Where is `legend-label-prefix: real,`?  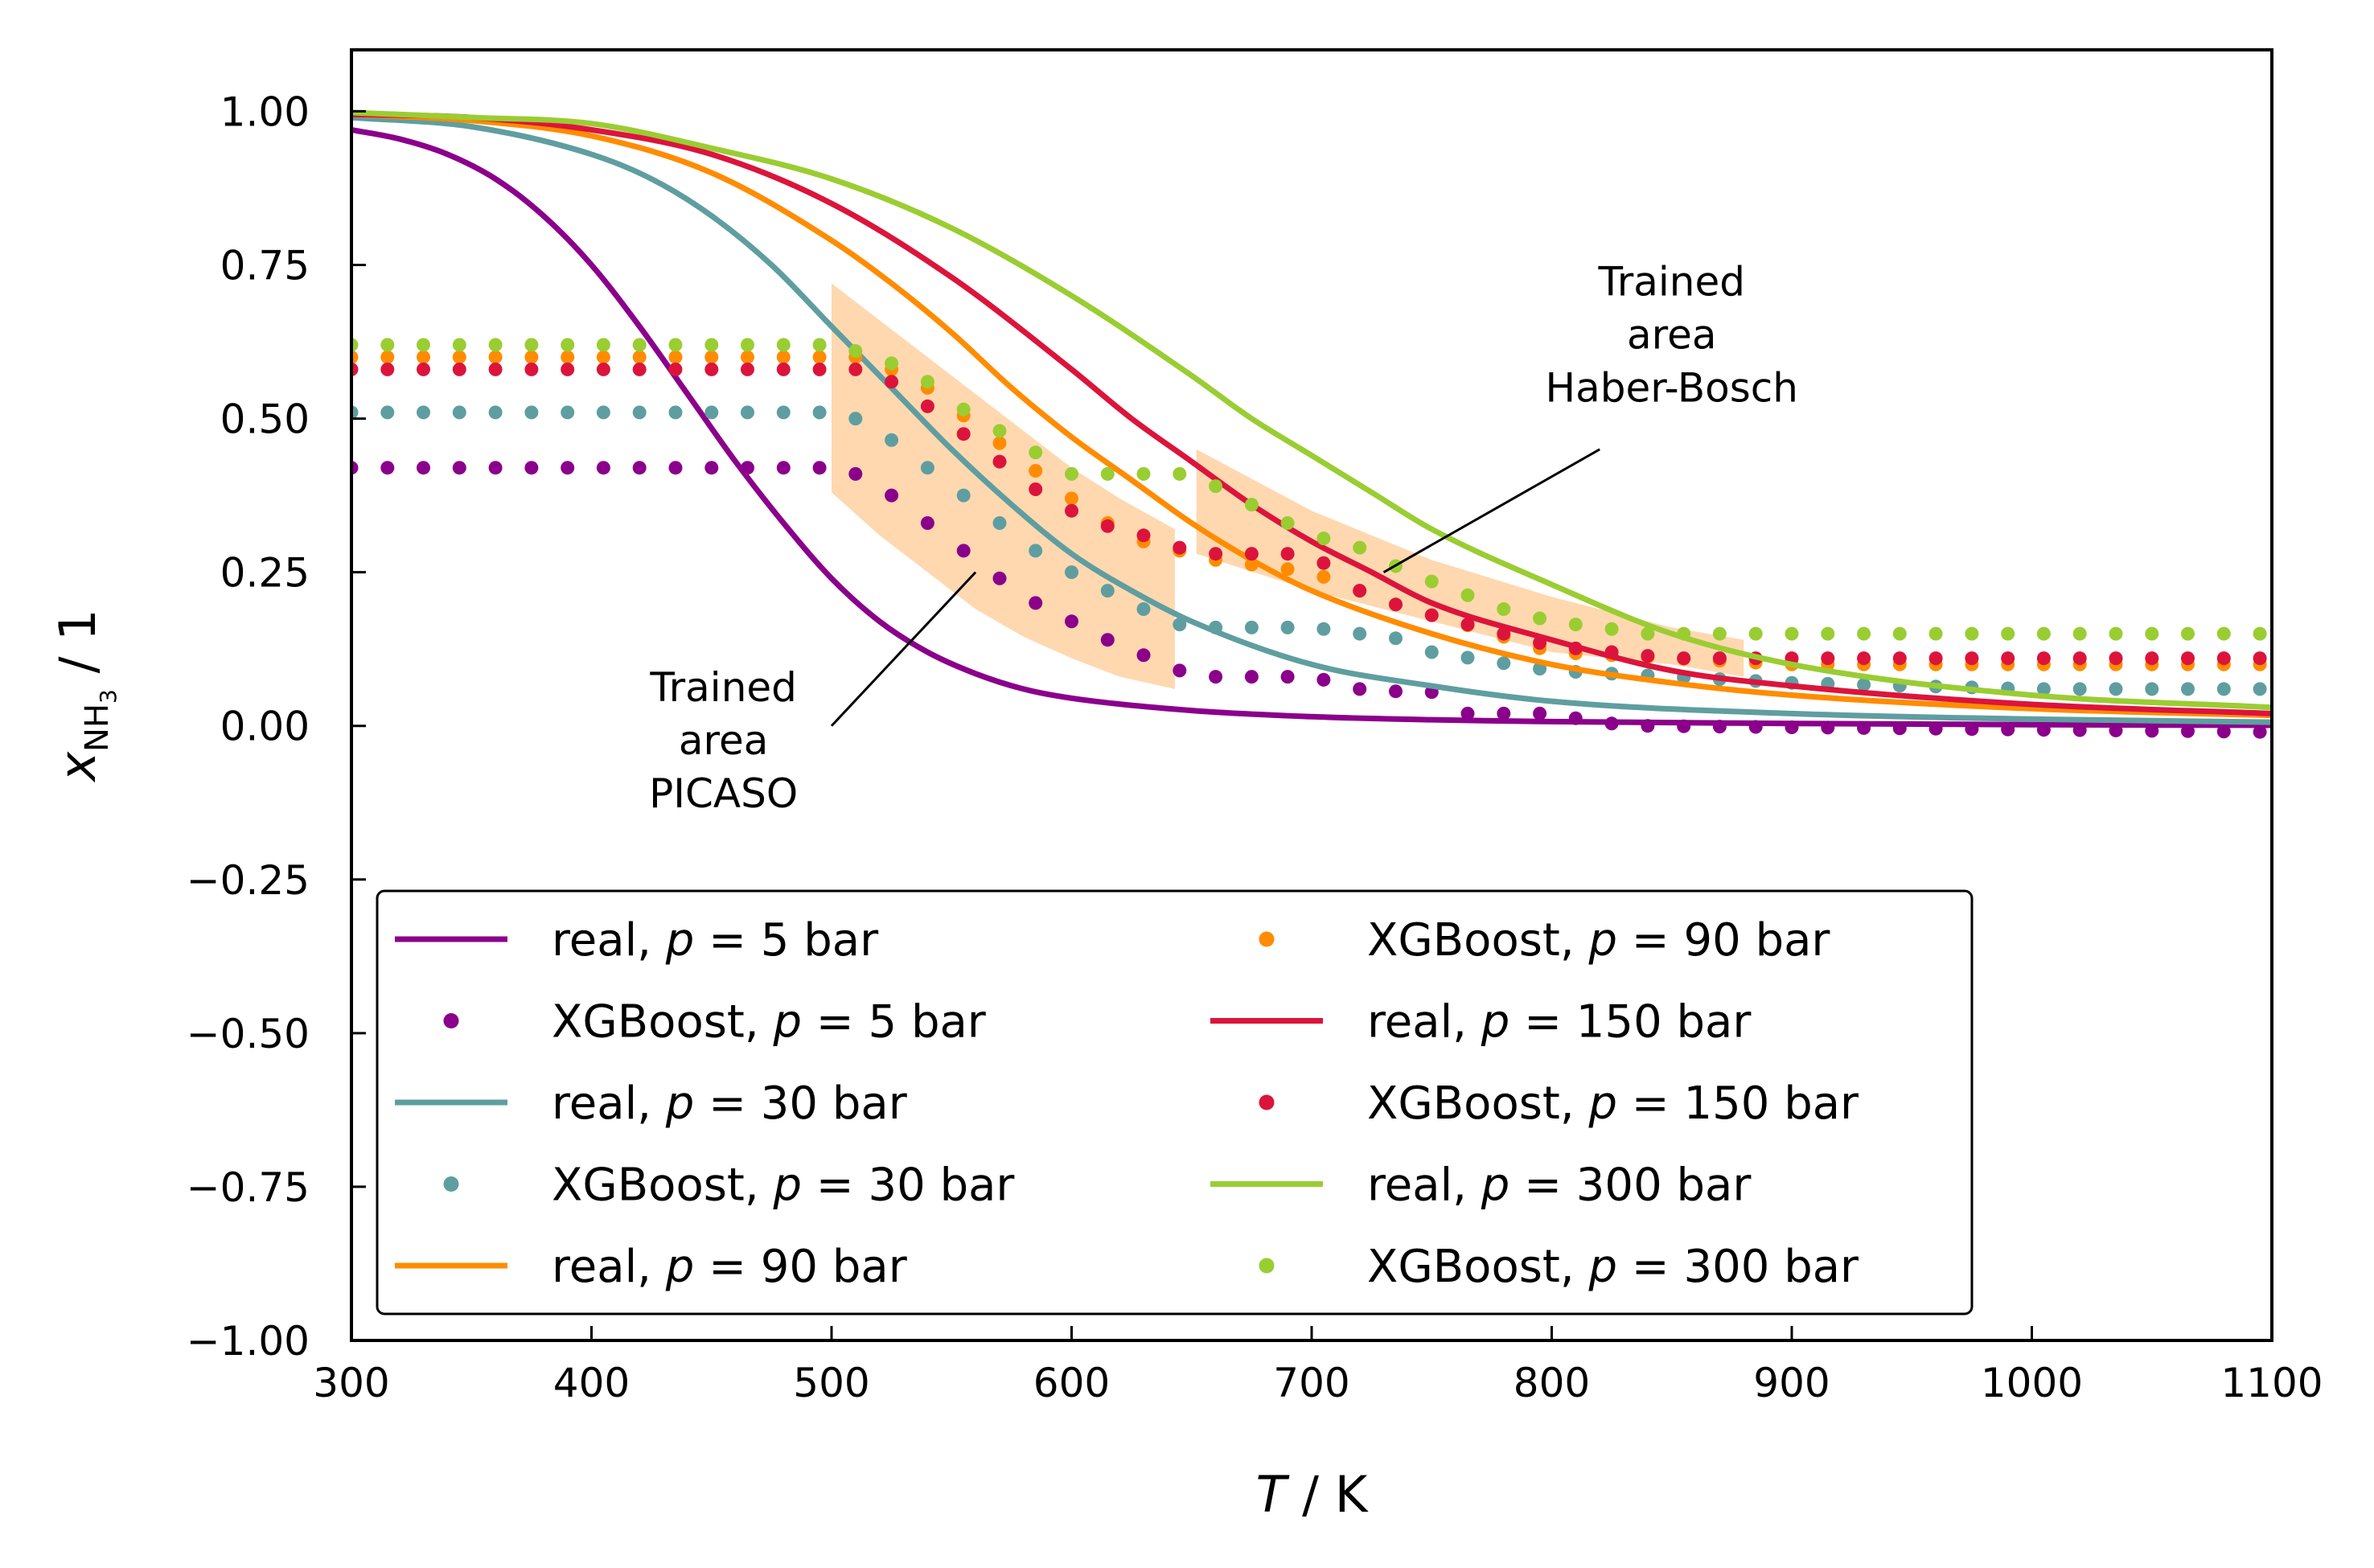
legend-label-prefix: real, is located at coordinates (1424, 1022).